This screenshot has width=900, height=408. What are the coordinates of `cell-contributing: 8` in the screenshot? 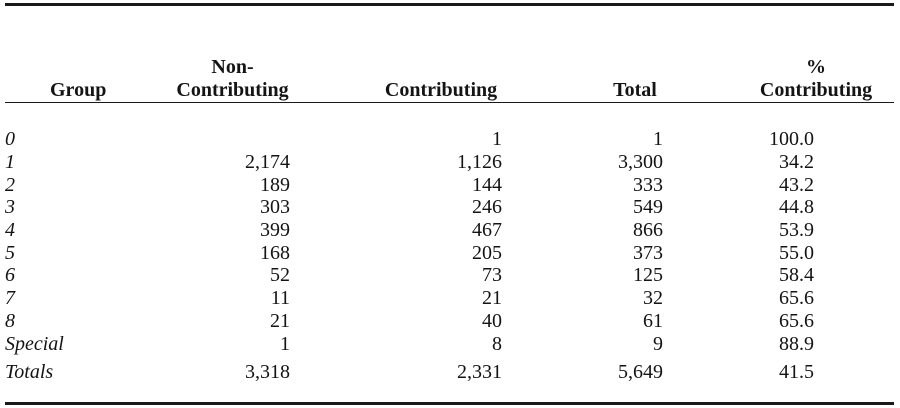 It's located at (497, 343).